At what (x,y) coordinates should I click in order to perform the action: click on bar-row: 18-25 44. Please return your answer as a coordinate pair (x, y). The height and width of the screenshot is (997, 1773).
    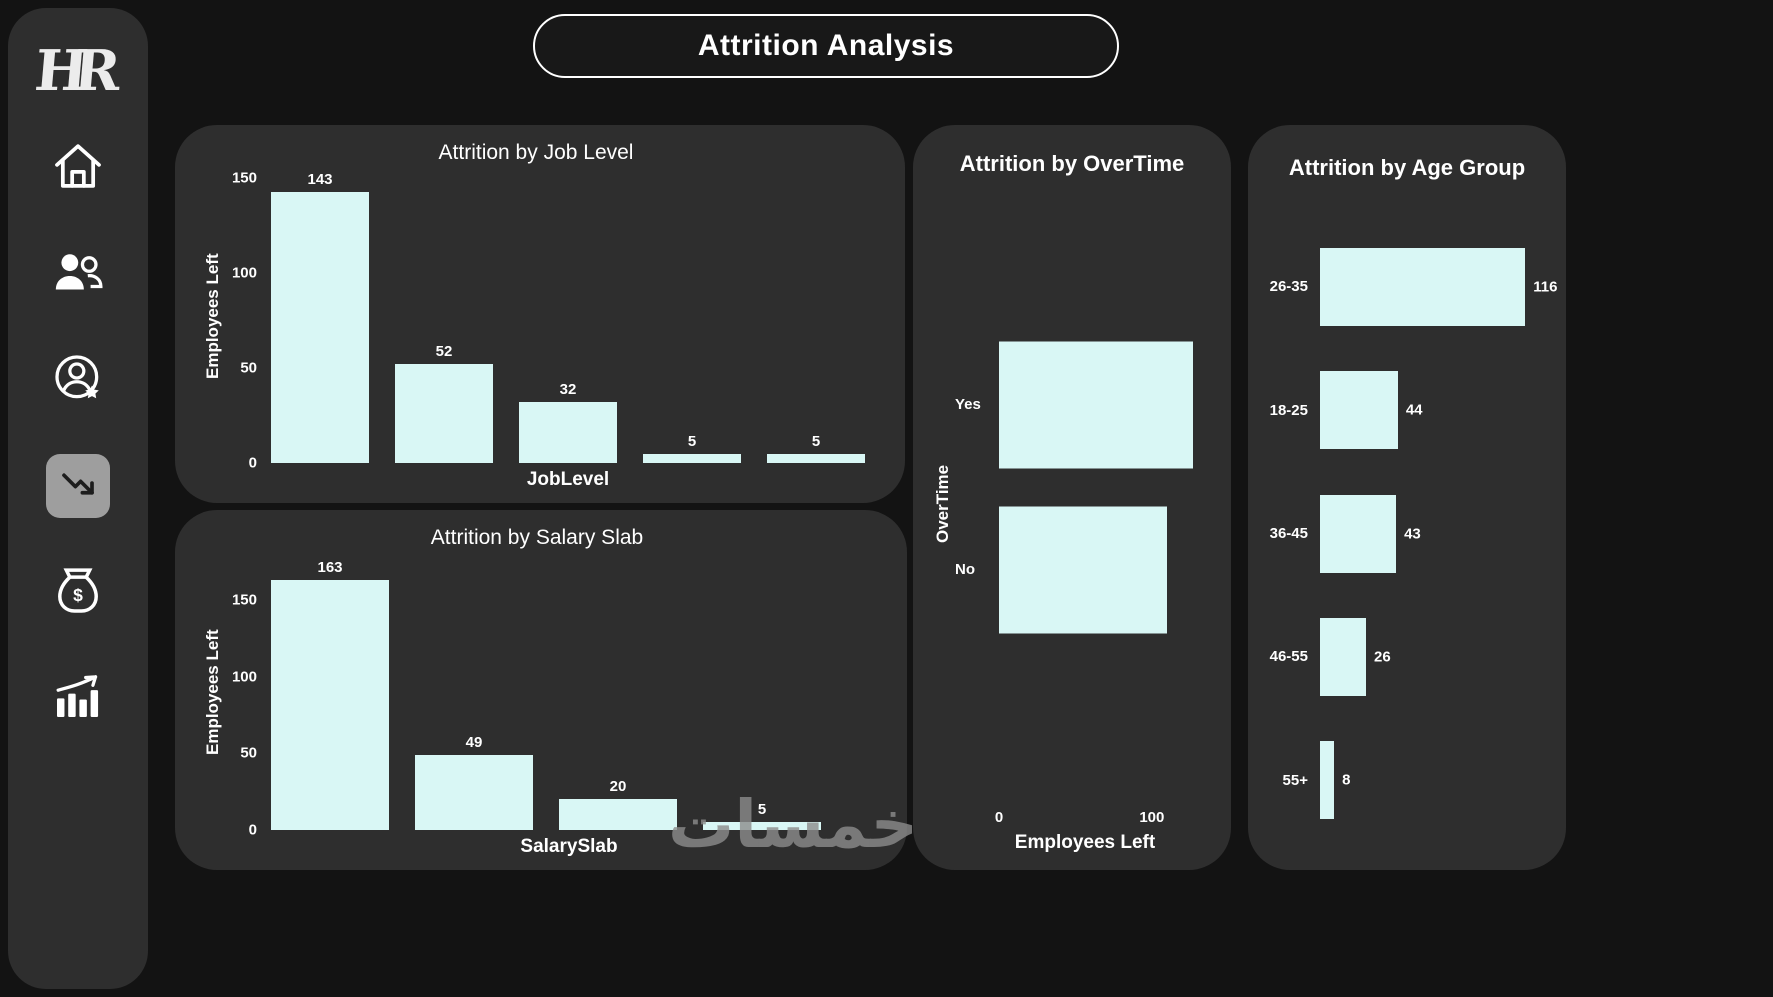
    Looking at the image, I should click on (1407, 409).